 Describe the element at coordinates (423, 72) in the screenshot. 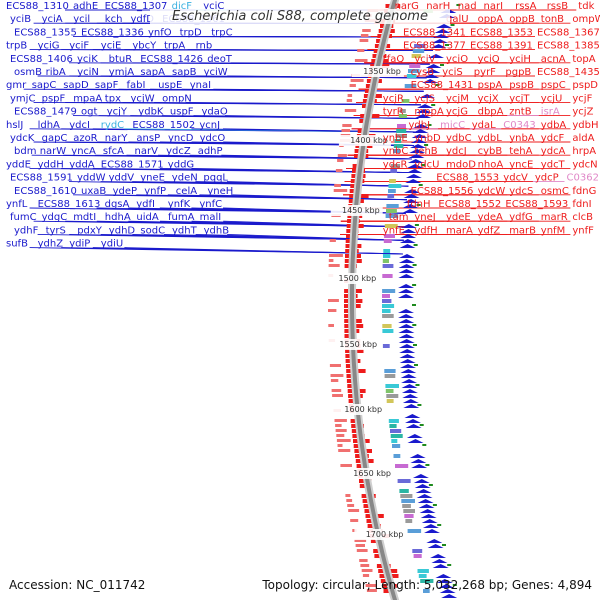

I see `gene-label: cysB` at that location.